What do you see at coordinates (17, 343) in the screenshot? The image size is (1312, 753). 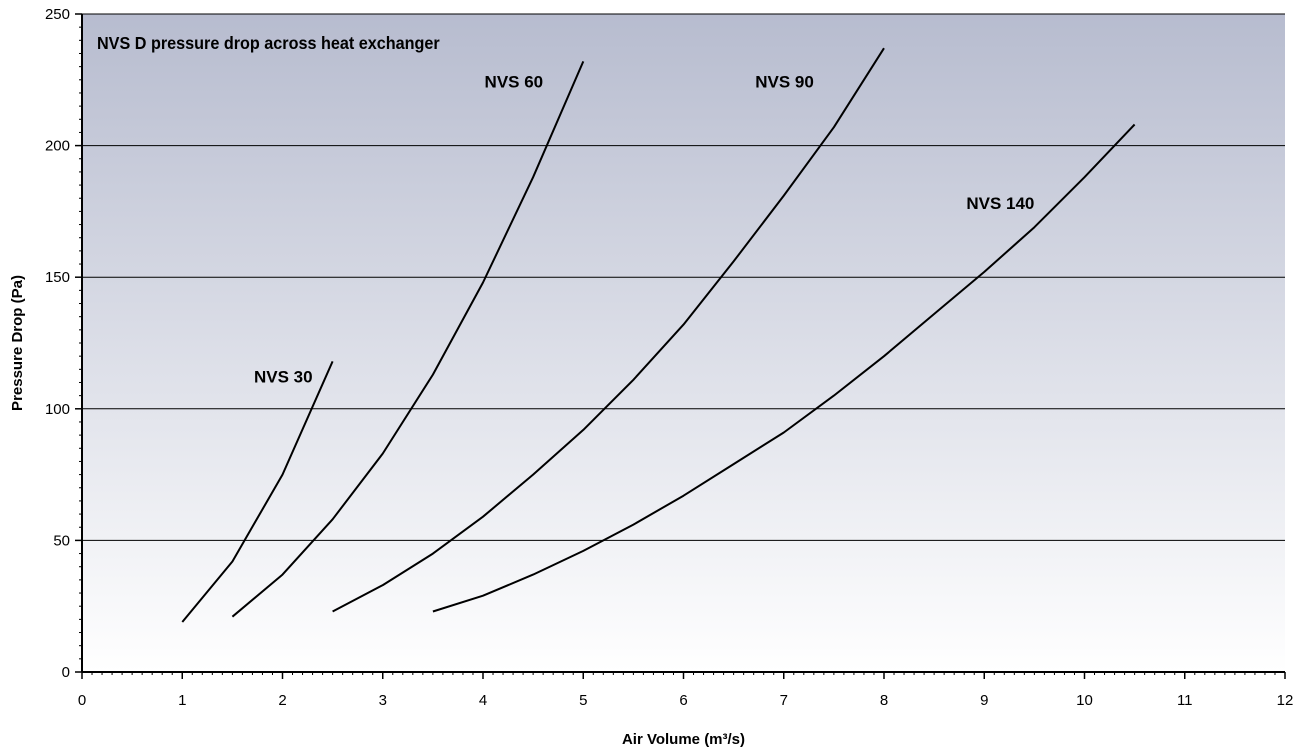 I see `y-axis-title: Pressure Drop (Pa)` at bounding box center [17, 343].